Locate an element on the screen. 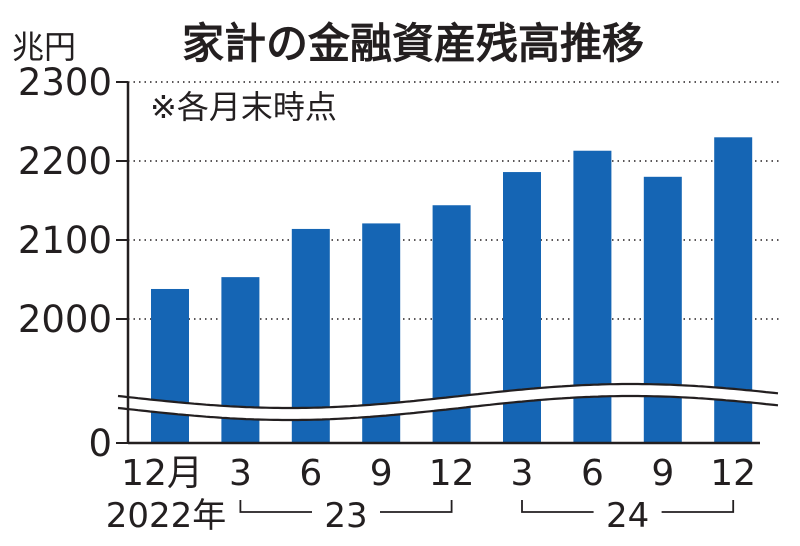  year-label: 2022年 is located at coordinates (166, 516).